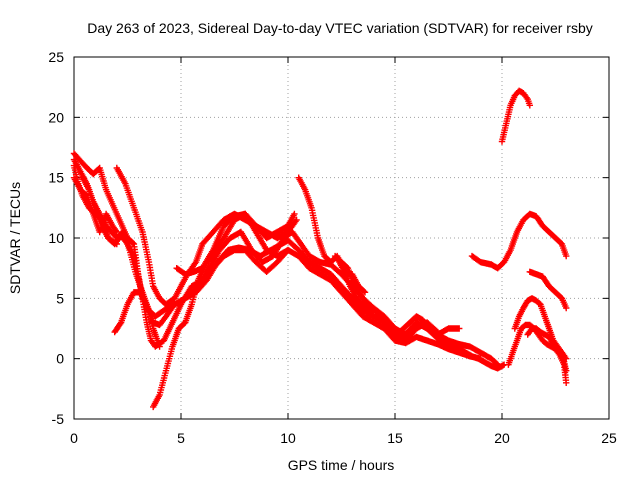 The height and width of the screenshot is (480, 640). I want to click on series-sat-q, so click(548, 290).